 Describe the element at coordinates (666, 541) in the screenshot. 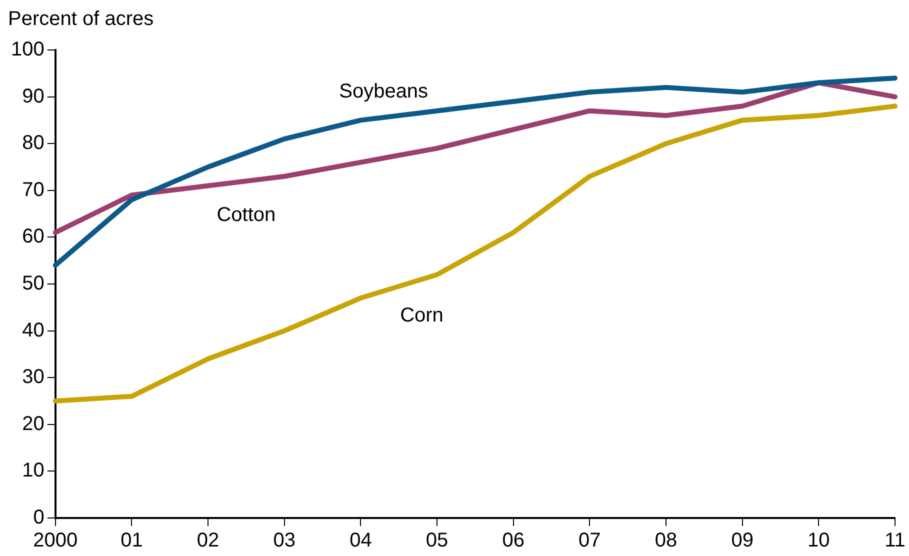

I see `x-tick-label: 08` at that location.